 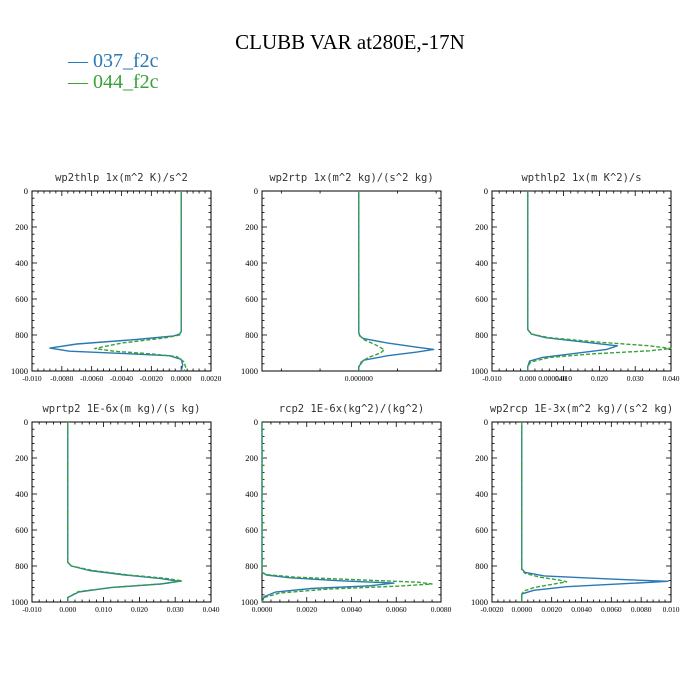 What do you see at coordinates (581, 409) in the screenshot?
I see `chart-title: wp2rcp 1E-3x(m^2 kg)/(s^2 kg)` at bounding box center [581, 409].